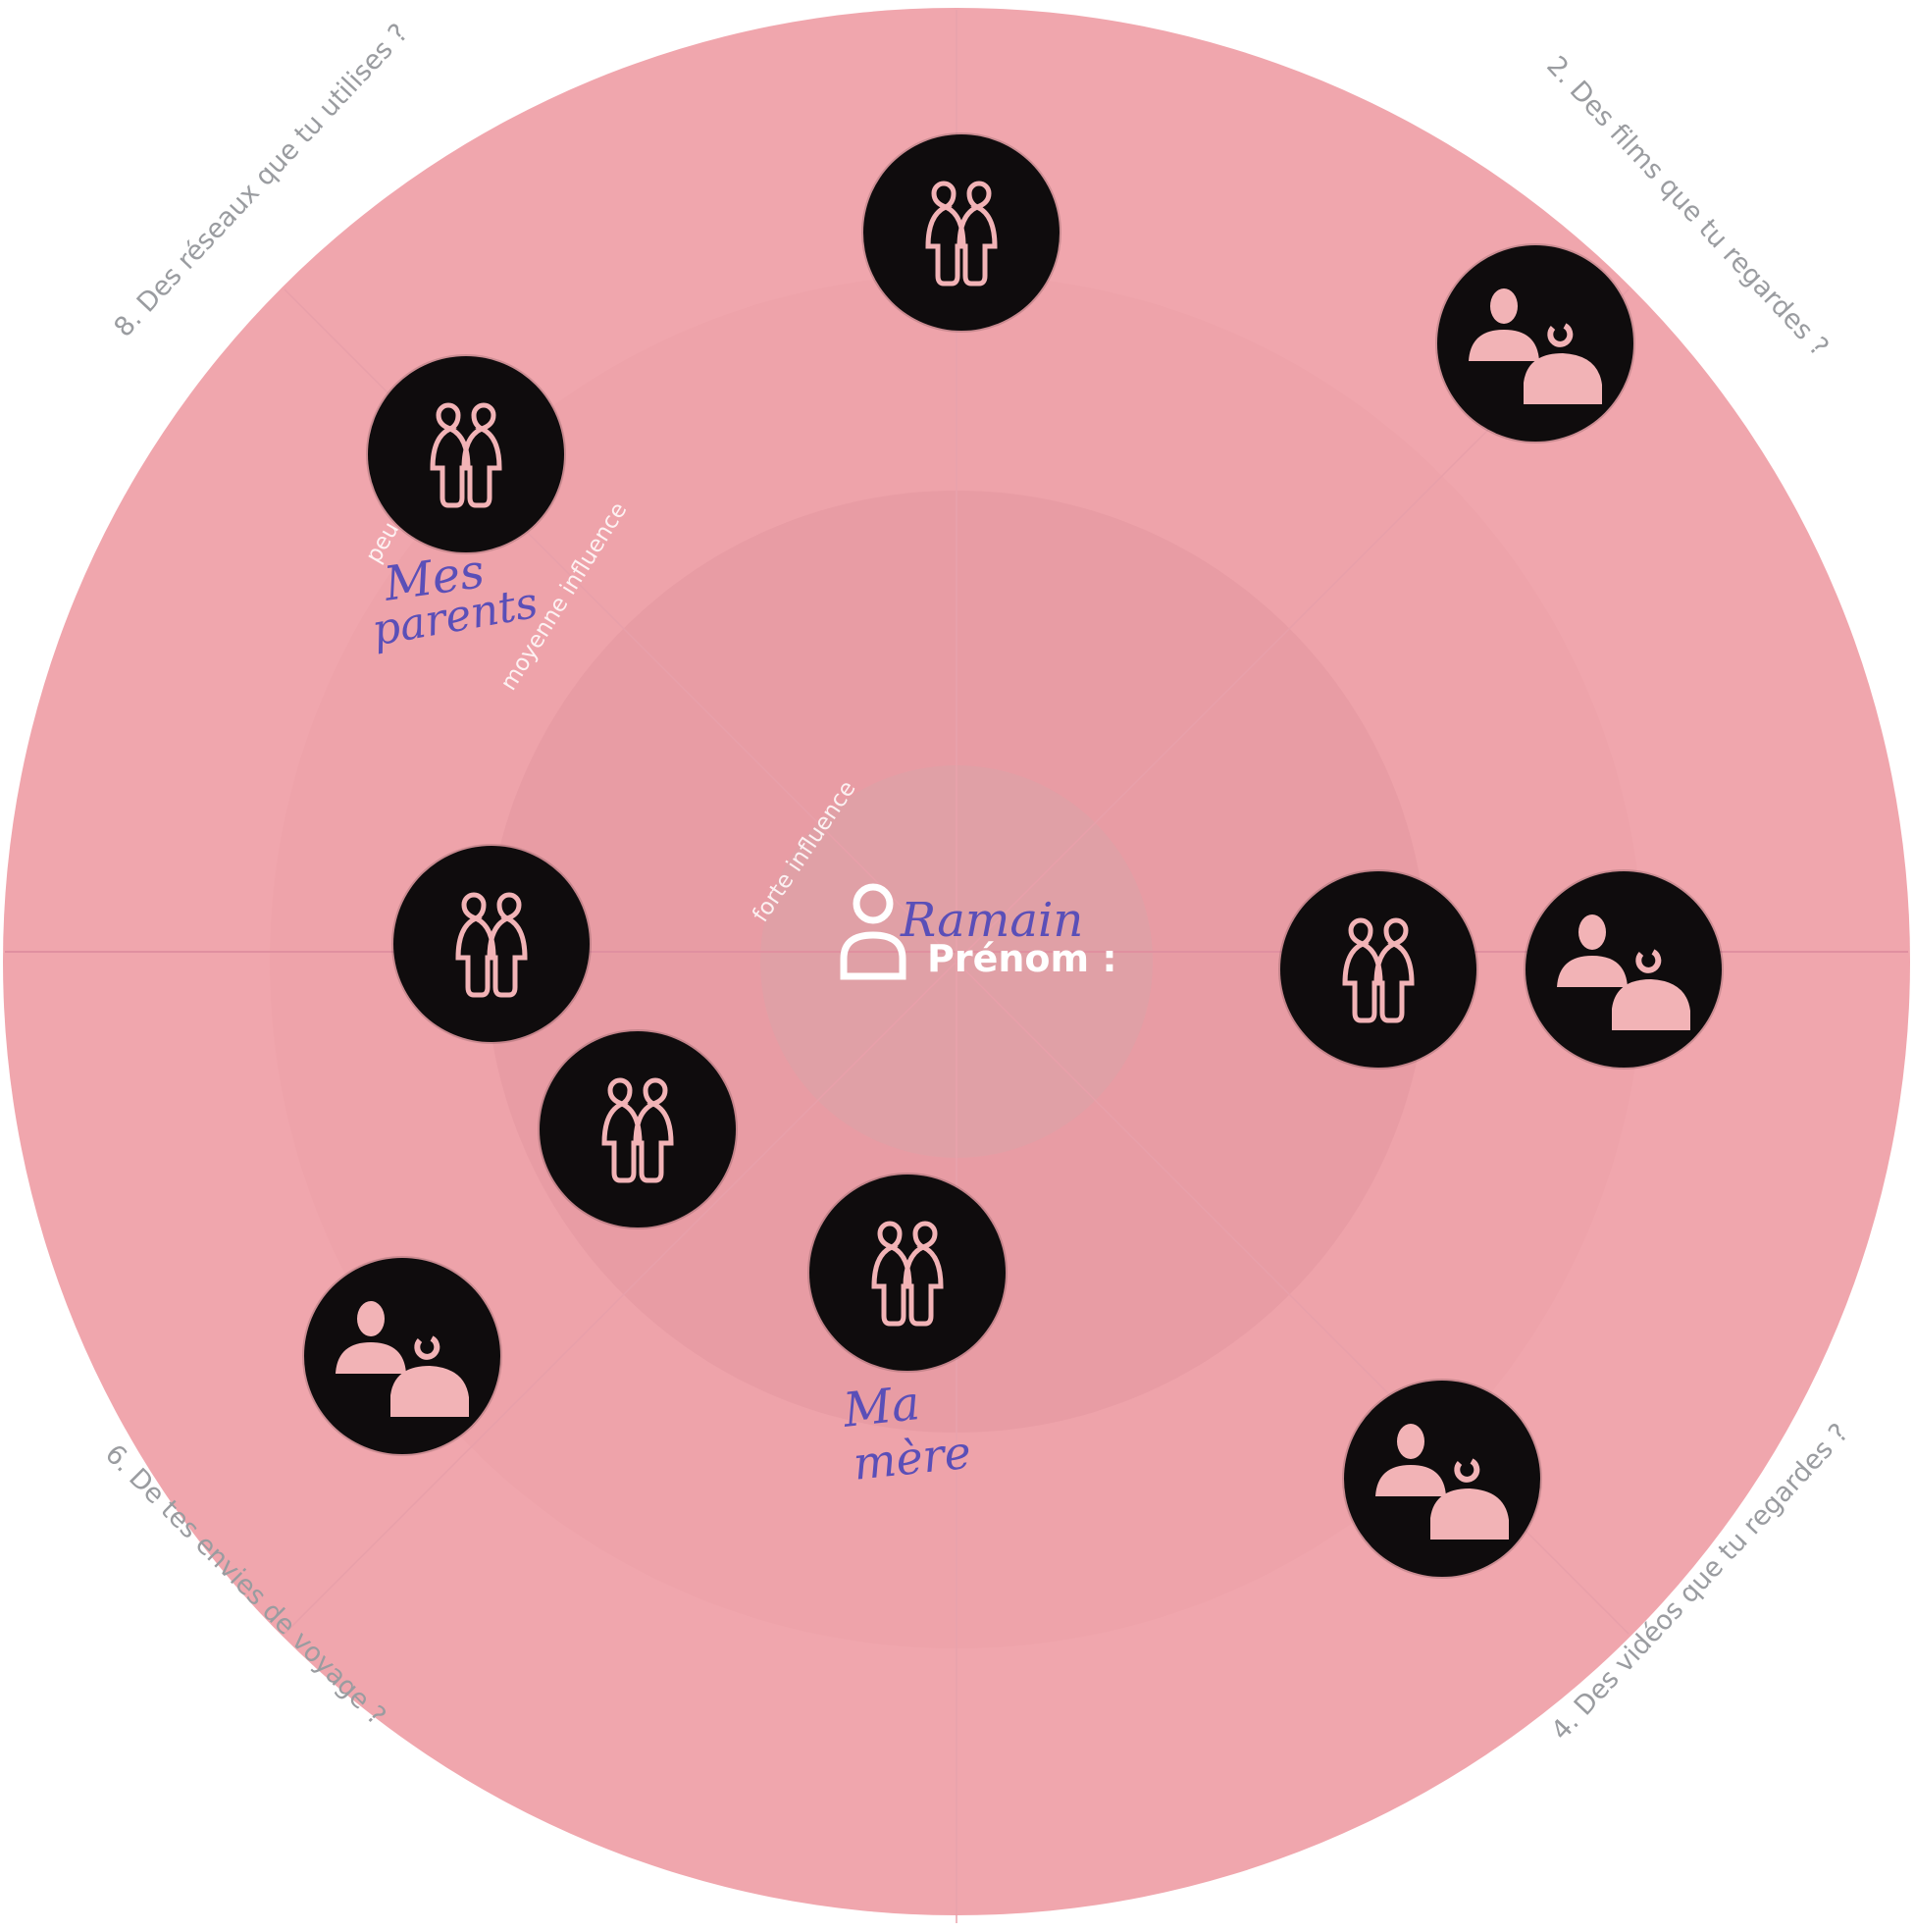 The width and height of the screenshot is (1914, 1932). What do you see at coordinates (993, 920) in the screenshot?
I see `name-handwritten: Ramain` at bounding box center [993, 920].